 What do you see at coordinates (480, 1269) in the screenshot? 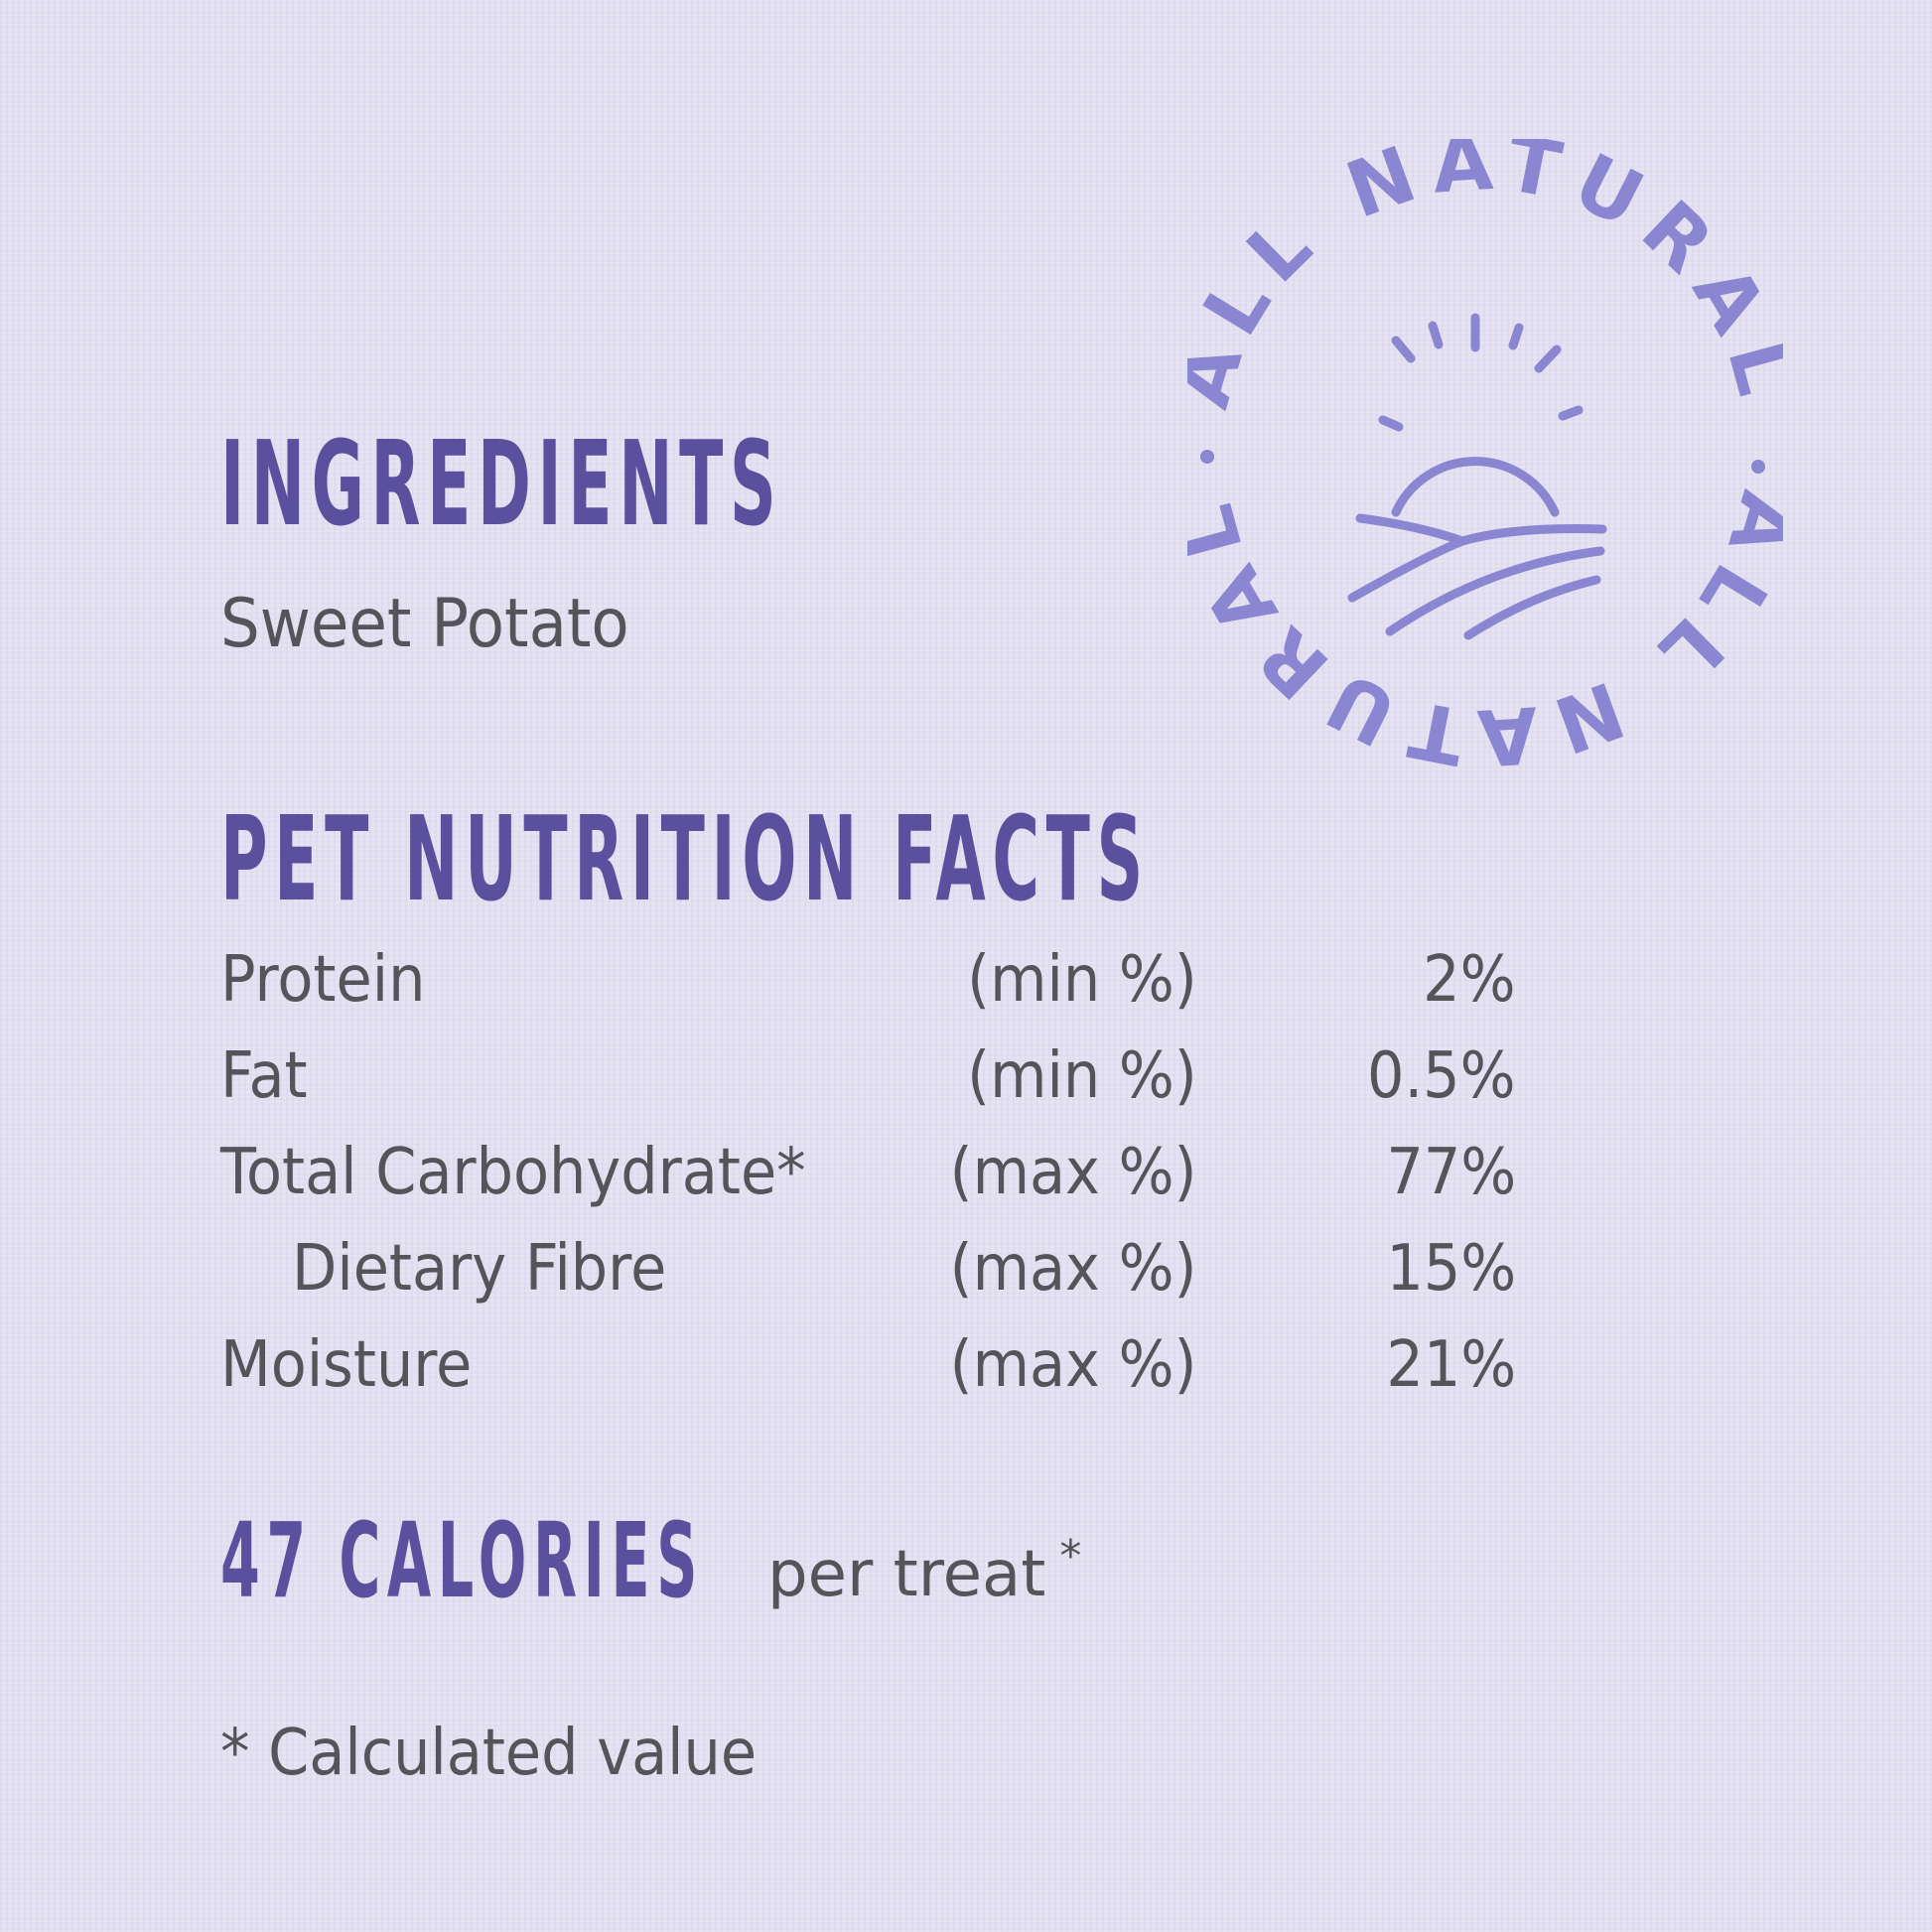
I see `nutrient-name: Dietary Fibre` at bounding box center [480, 1269].